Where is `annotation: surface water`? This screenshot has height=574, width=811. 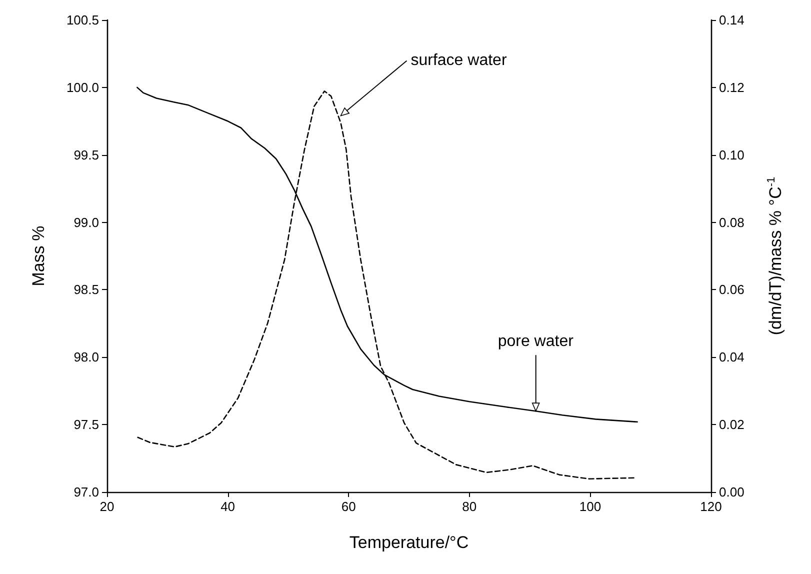
annotation: surface water is located at coordinates (458, 61).